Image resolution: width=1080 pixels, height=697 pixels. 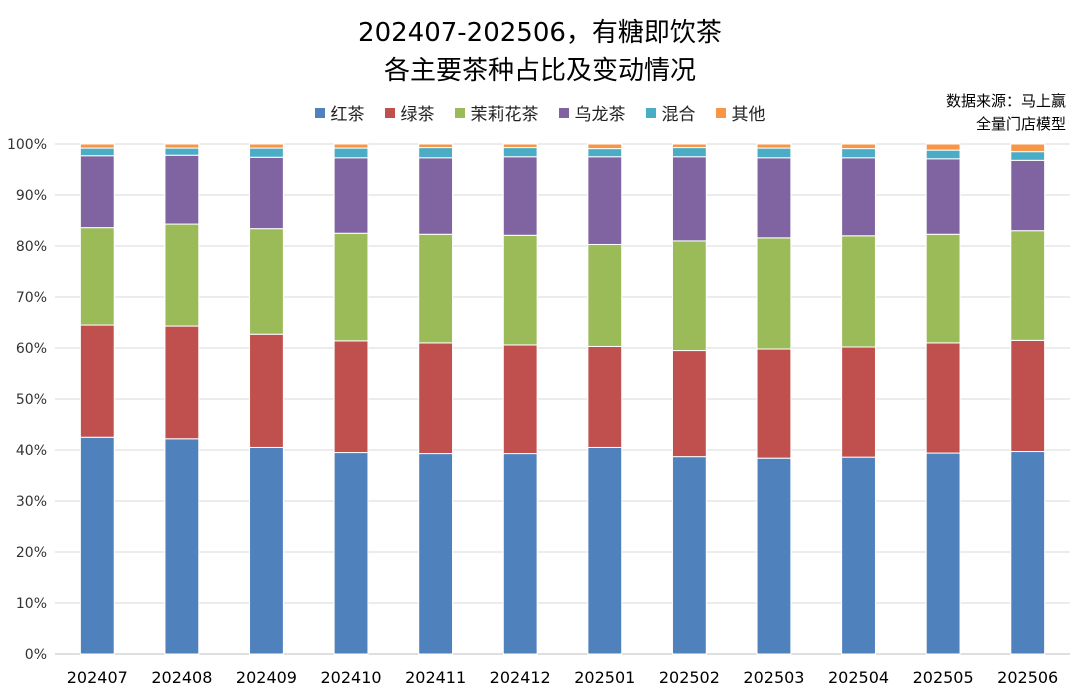 I want to click on data-source-note: 数据来源：马上赢 全量门店模型, so click(x=991, y=113).